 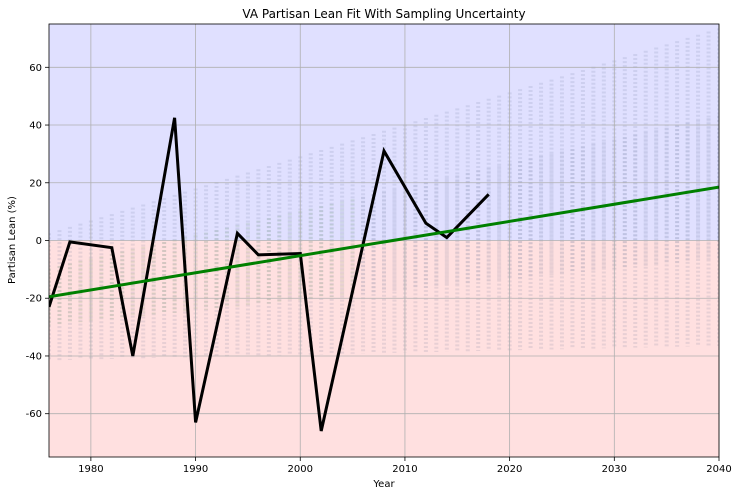 What do you see at coordinates (34, 356) in the screenshot?
I see `y-tick-label: -40` at bounding box center [34, 356].